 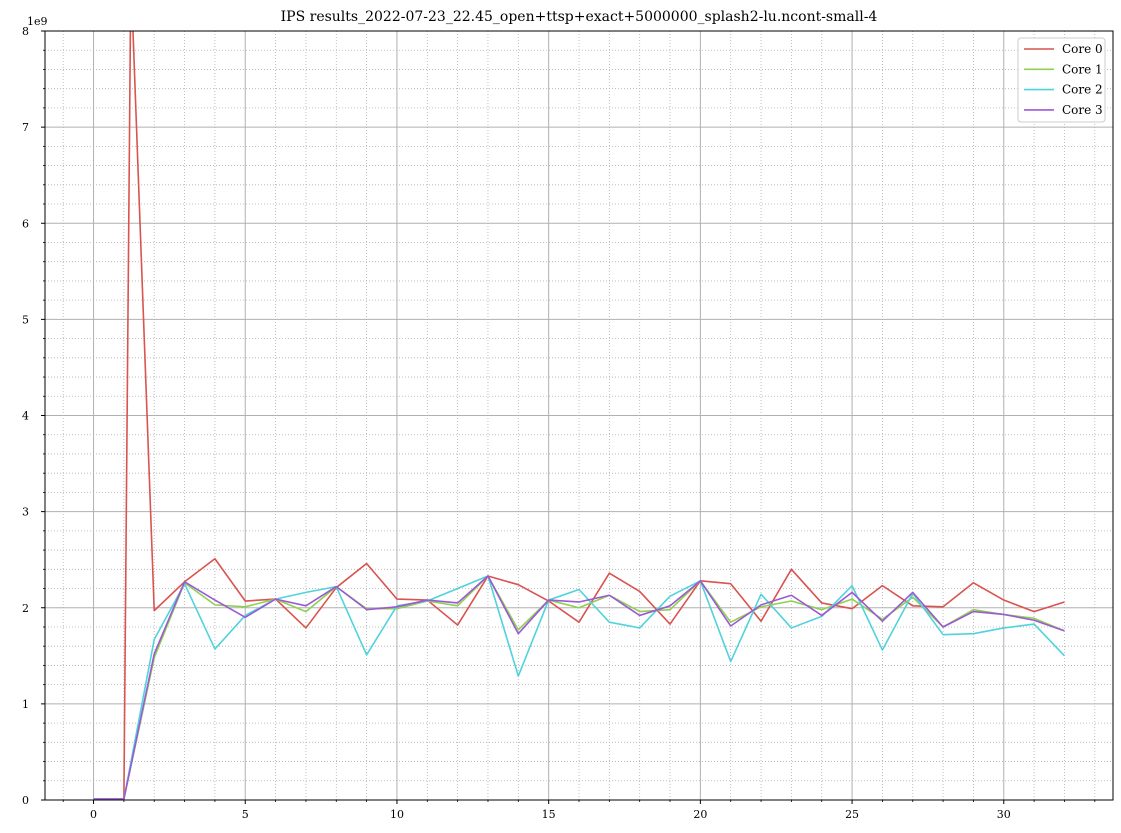 What do you see at coordinates (397, 814) in the screenshot?
I see `x-tick-label: 10` at bounding box center [397, 814].